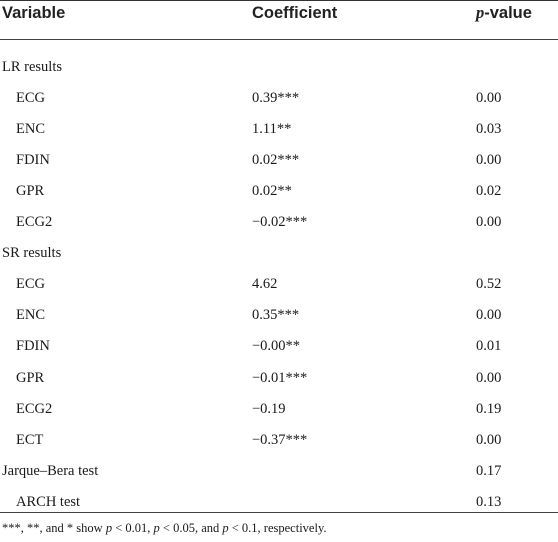  What do you see at coordinates (156, 528) in the screenshot?
I see `footnote-p2: p` at bounding box center [156, 528].